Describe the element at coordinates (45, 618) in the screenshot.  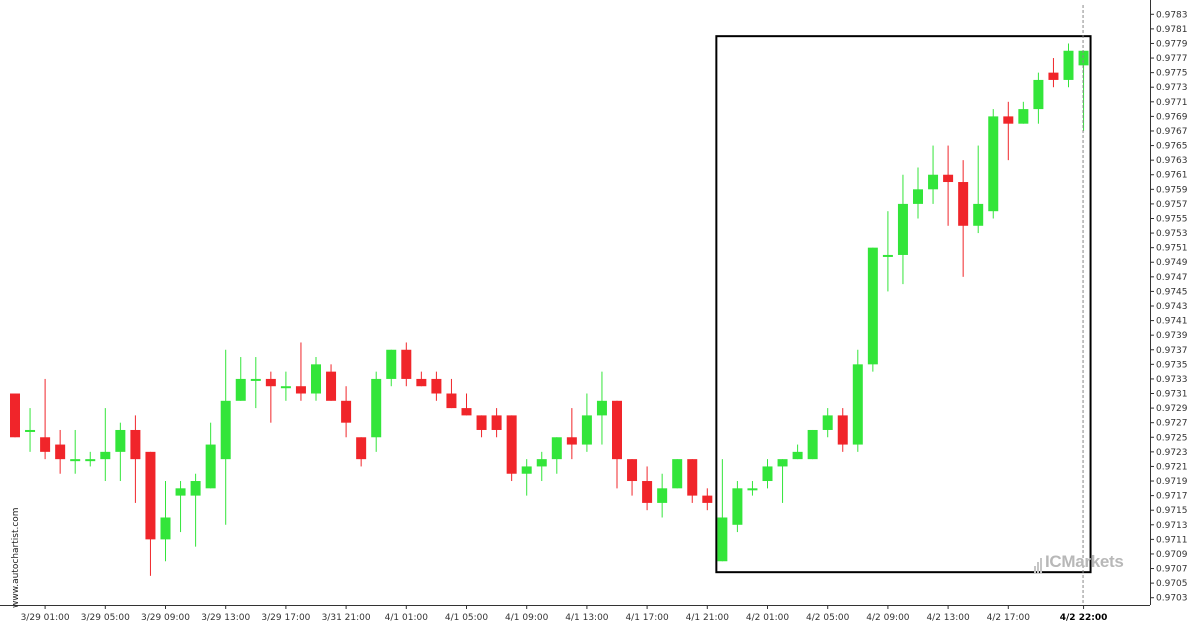
I see `x-tick-label: 3/29 01:00` at that location.